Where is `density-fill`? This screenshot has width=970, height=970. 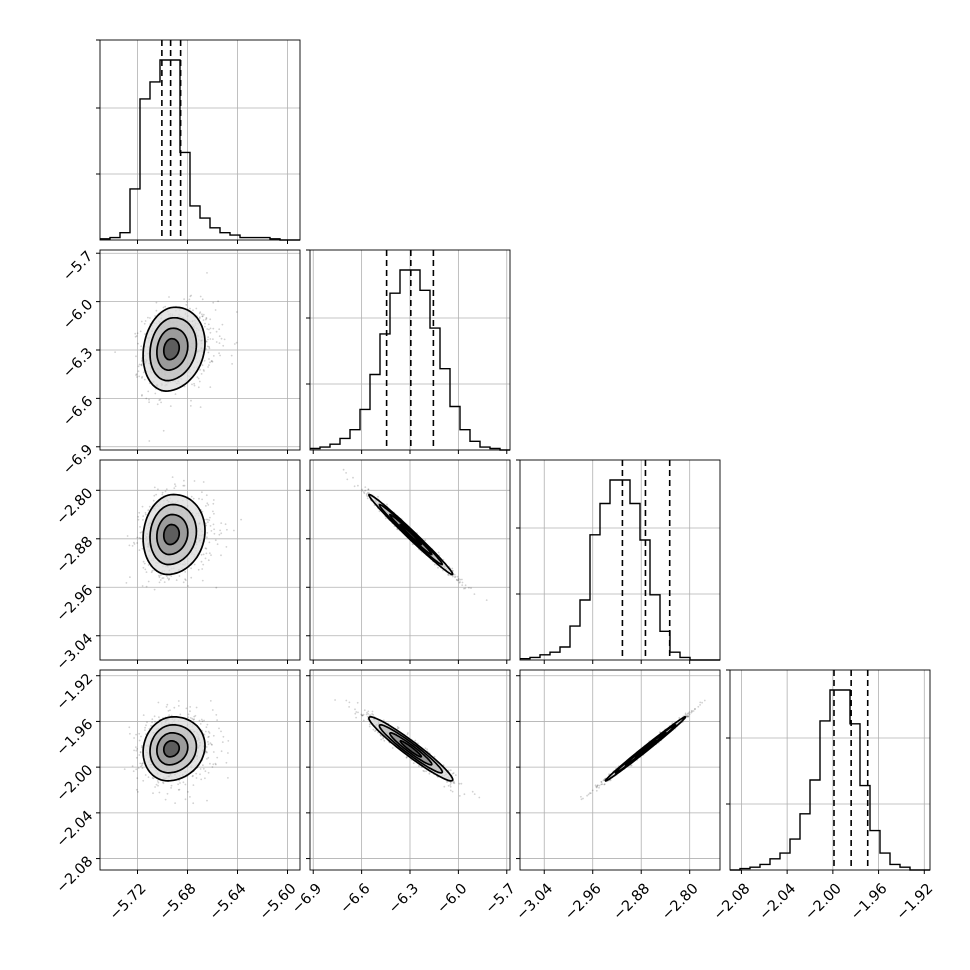
density-fill is located at coordinates (411, 748).